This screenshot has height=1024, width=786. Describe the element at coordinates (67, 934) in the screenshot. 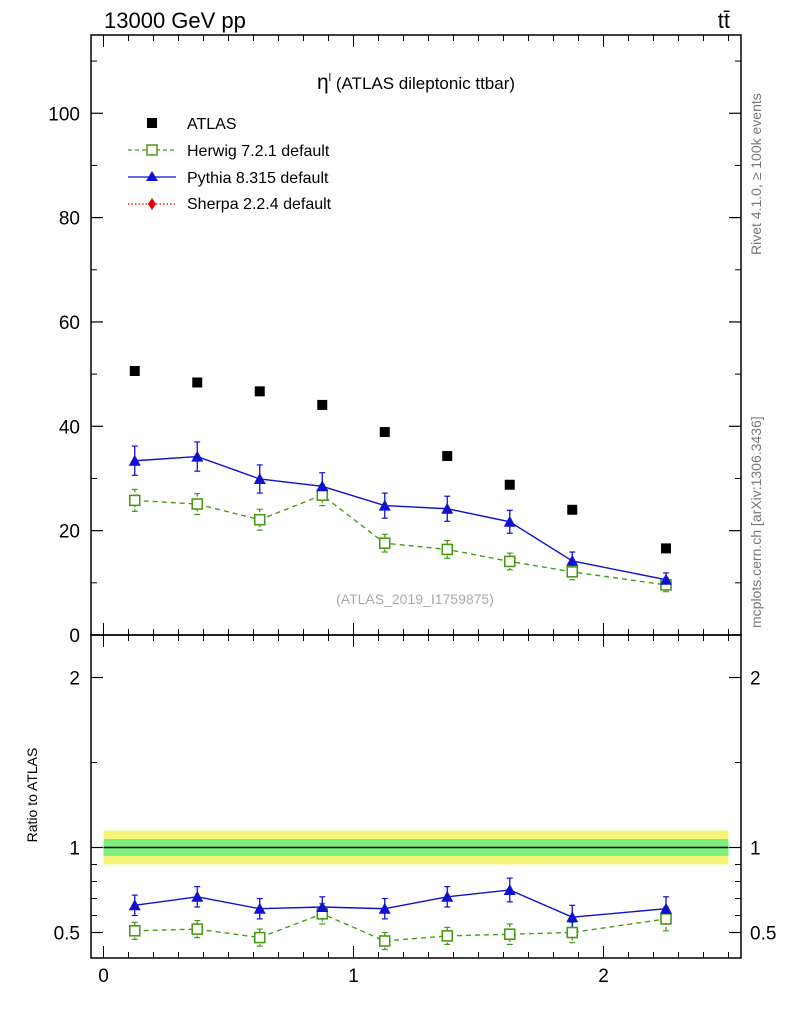

I see `ratio-ytick-label-left: 0.5` at that location.